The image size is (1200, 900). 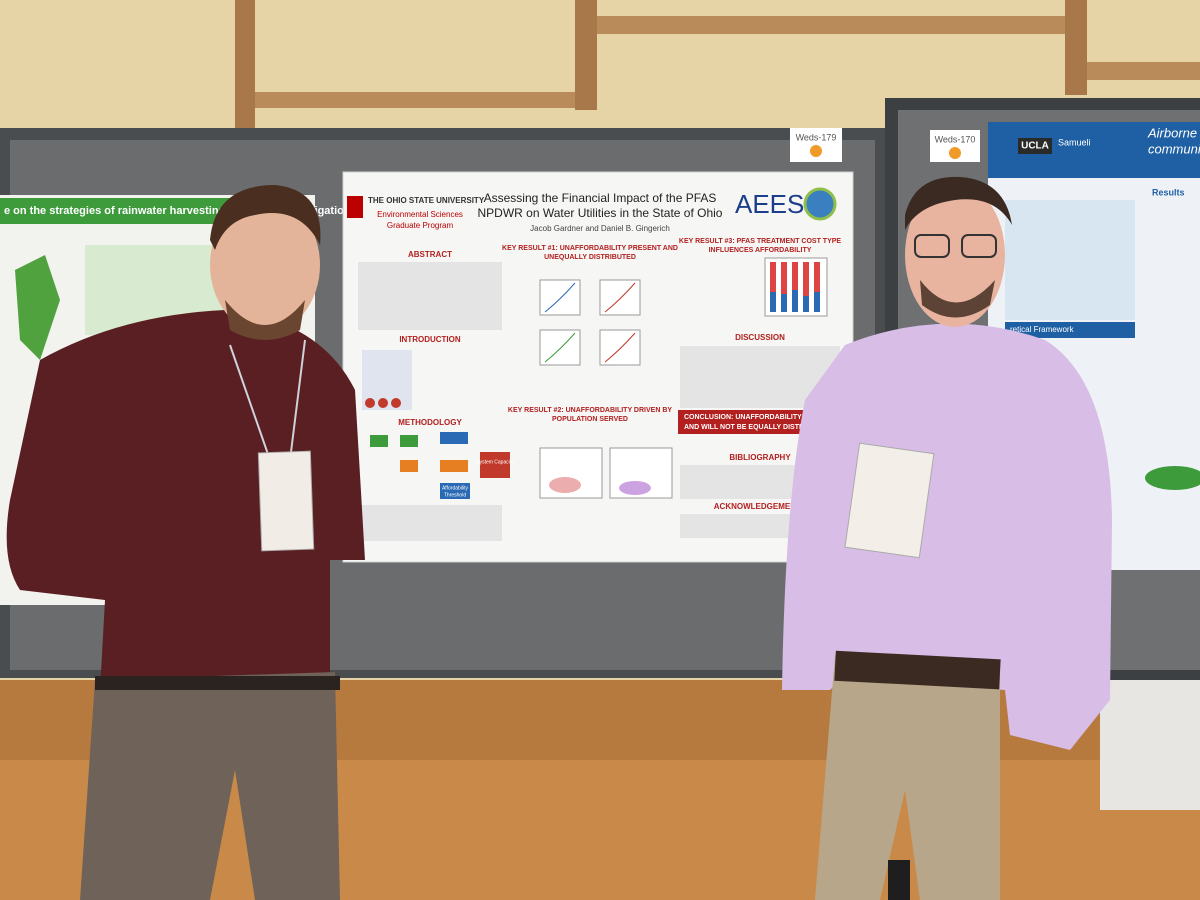 What do you see at coordinates (955, 139) in the screenshot?
I see `board-number: Weds-170` at bounding box center [955, 139].